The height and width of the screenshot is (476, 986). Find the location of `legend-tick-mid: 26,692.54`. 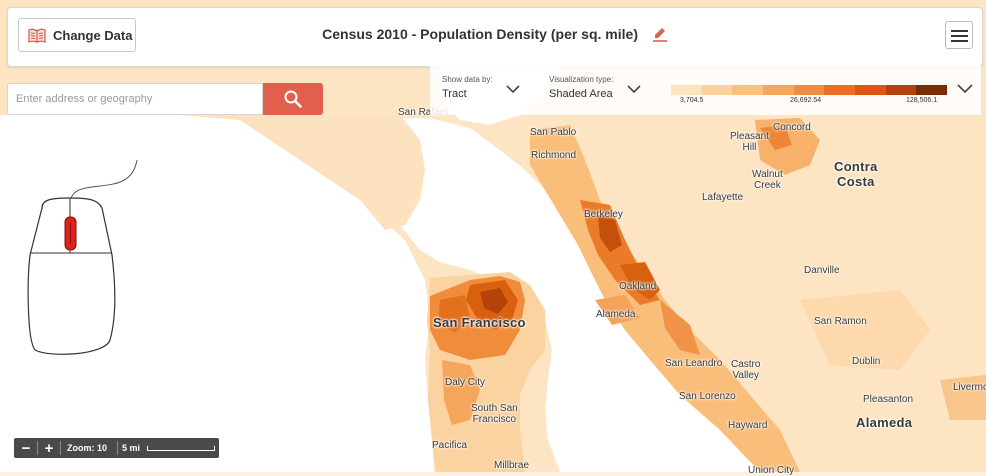

legend-tick-mid: 26,692.54 is located at coordinates (806, 100).